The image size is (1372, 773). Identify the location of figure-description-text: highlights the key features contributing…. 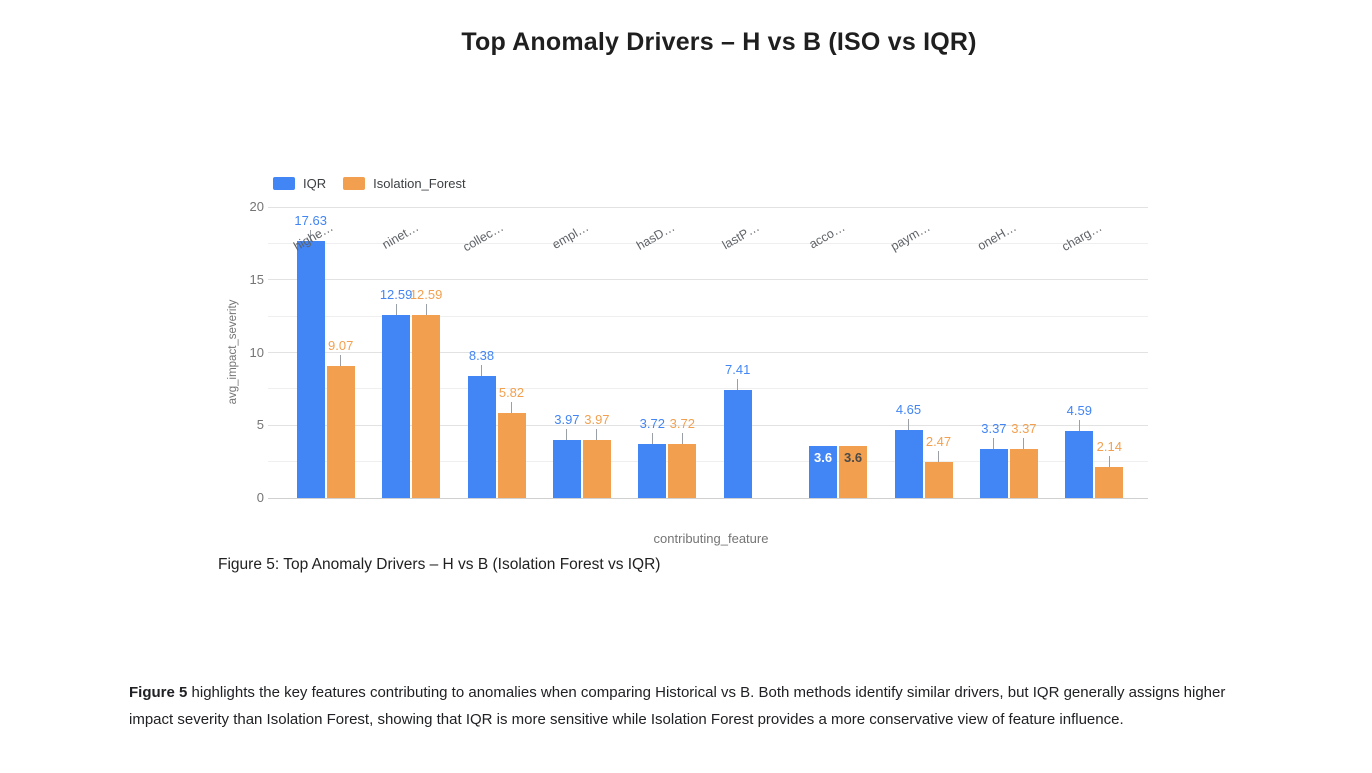
(677, 706).